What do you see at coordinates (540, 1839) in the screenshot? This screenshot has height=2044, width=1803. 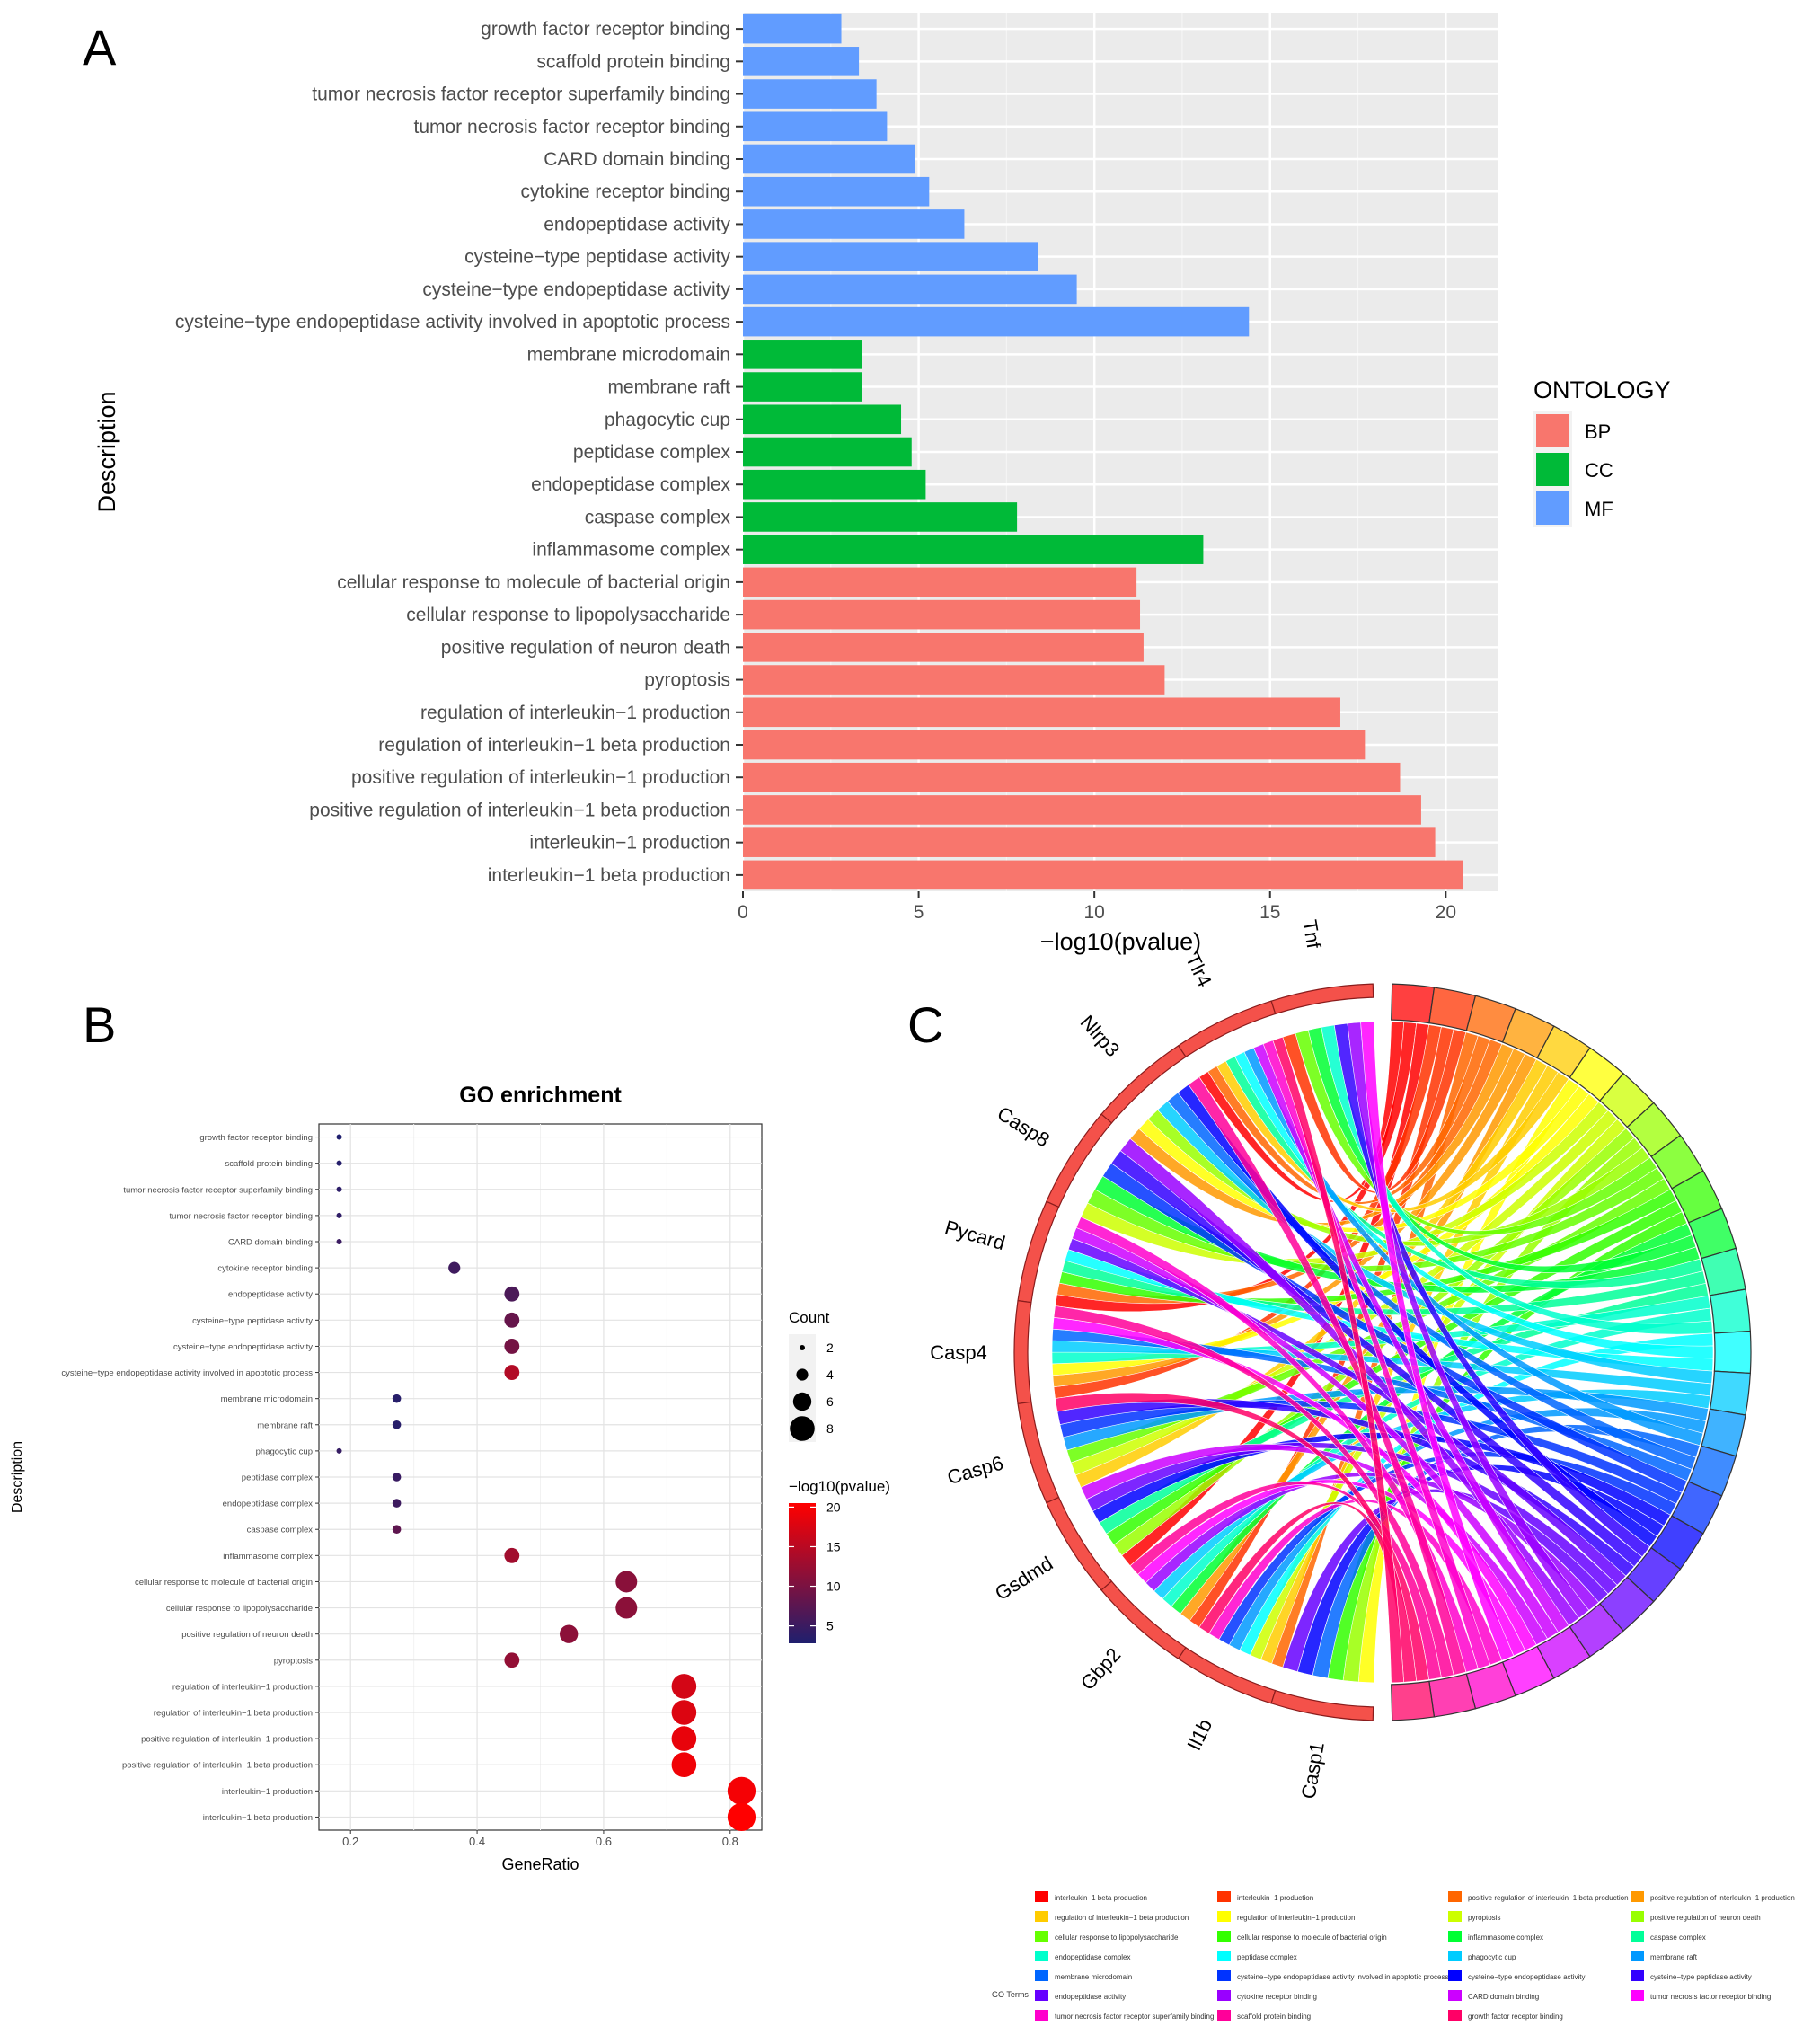 I see `dot-x-ticks: 0.2 0.4 0.6 0.8` at bounding box center [540, 1839].